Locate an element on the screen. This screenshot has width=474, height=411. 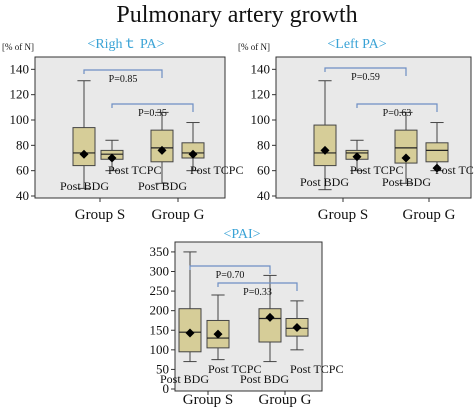
p-value-label: P=0.33 is located at coordinates (257, 292).